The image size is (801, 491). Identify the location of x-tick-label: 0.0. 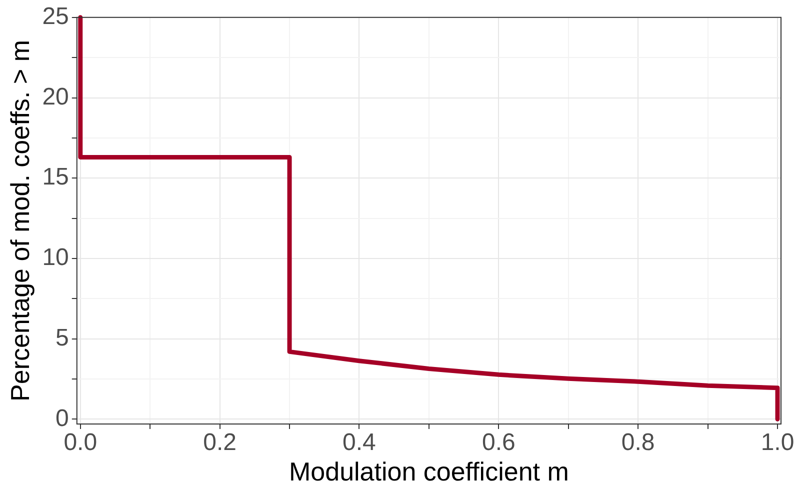
(81, 442).